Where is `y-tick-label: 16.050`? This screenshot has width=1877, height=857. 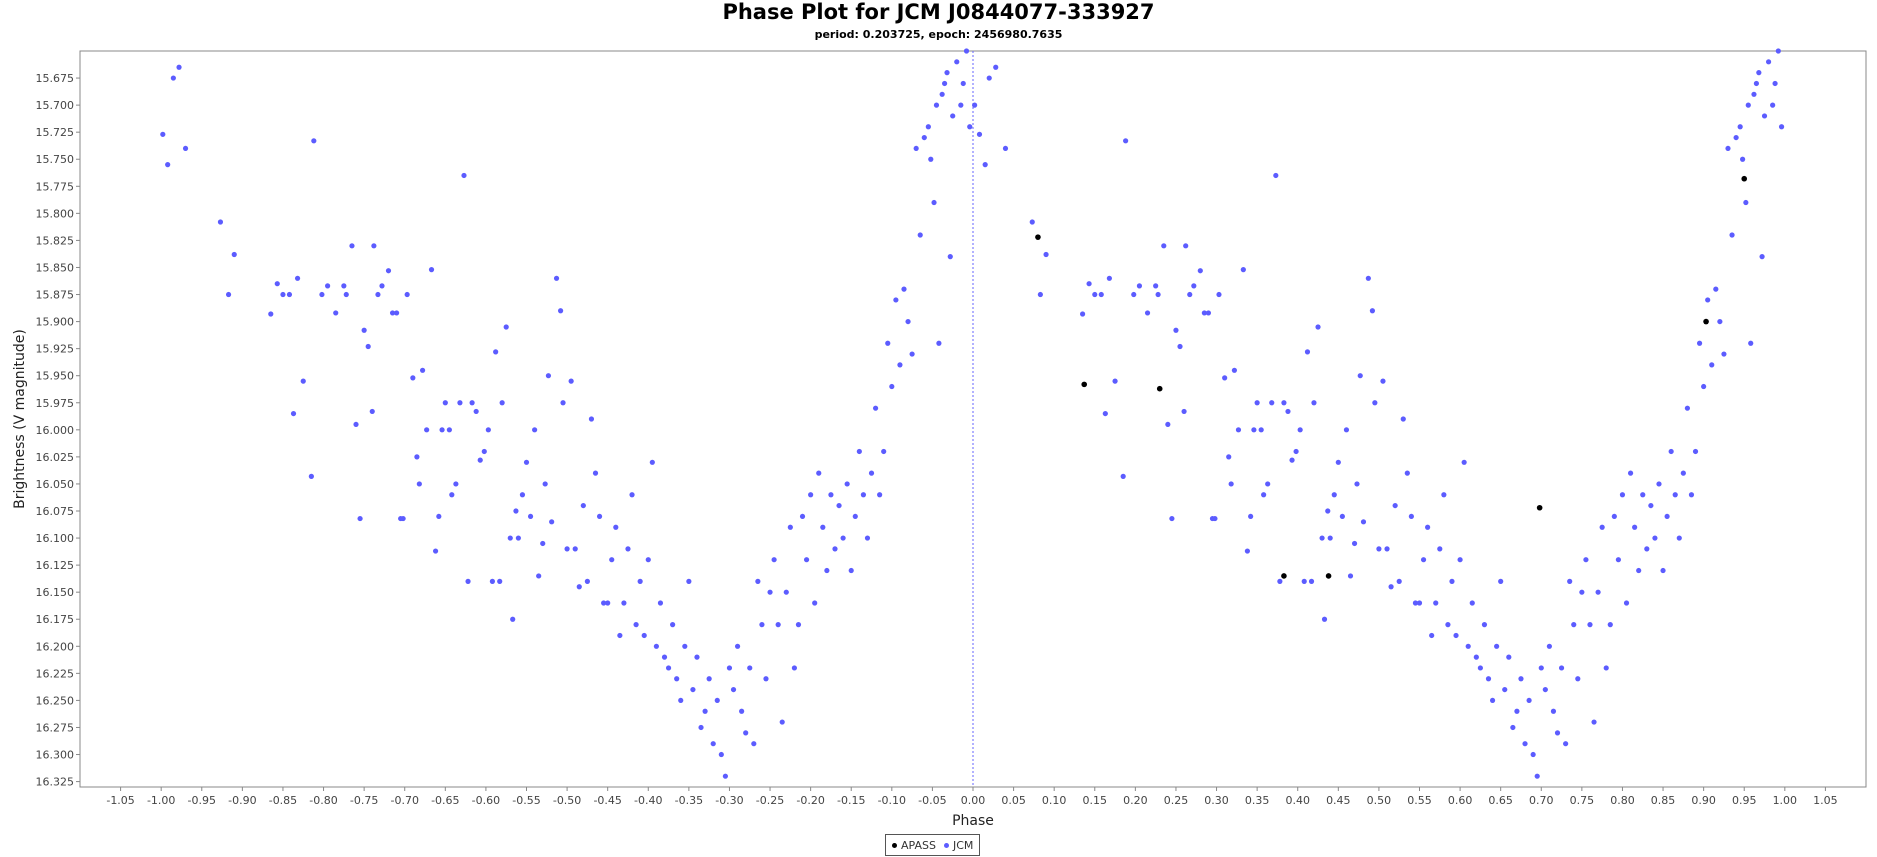 y-tick-label: 16.050 is located at coordinates (55, 484).